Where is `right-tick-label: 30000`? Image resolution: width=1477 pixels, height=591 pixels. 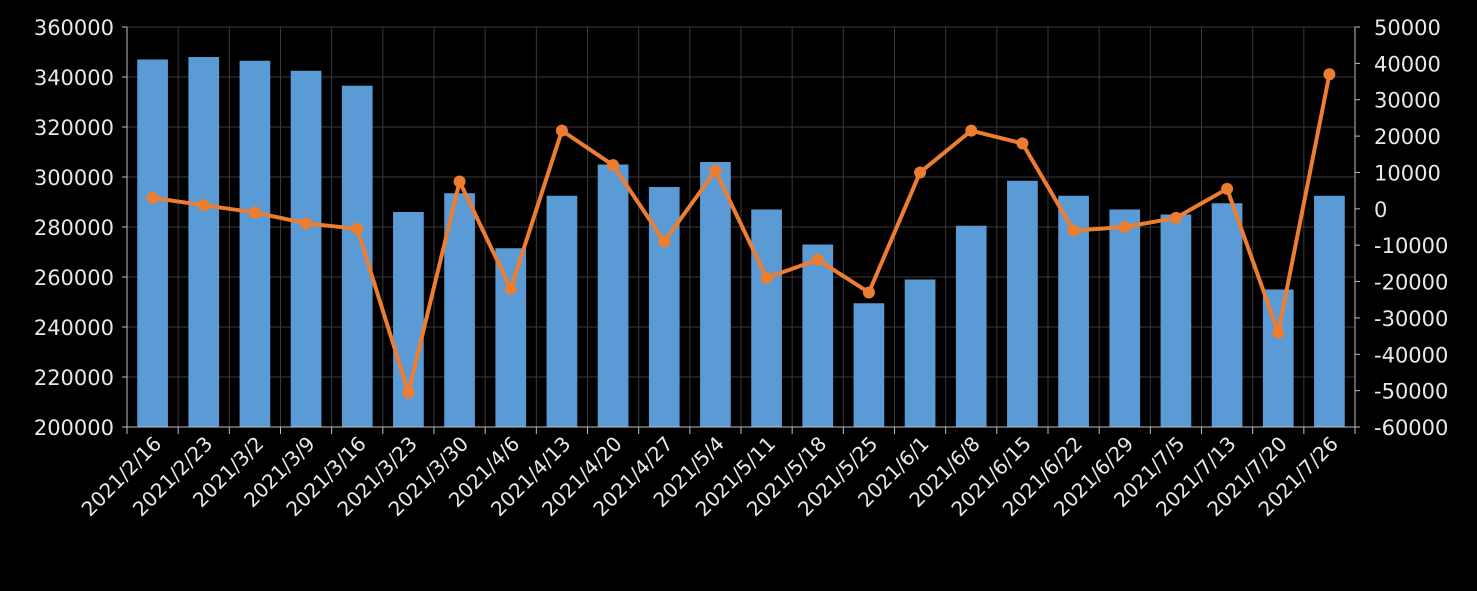
right-tick-label: 30000 is located at coordinates (1407, 101).